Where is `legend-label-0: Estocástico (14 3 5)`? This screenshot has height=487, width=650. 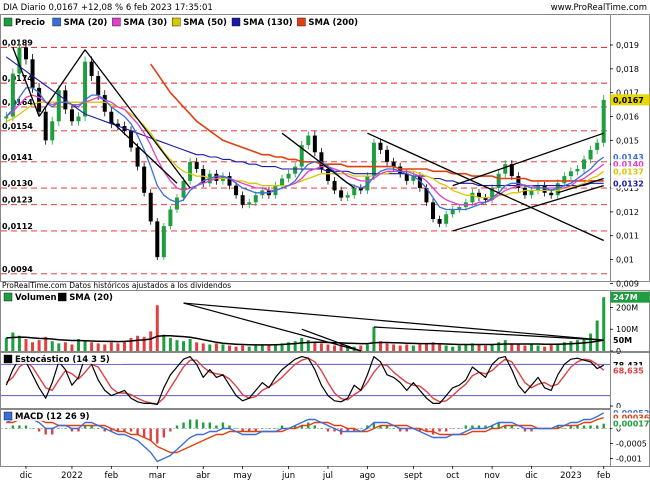
legend-label-0: Estocástico (14 3 5) is located at coordinates (62, 360).